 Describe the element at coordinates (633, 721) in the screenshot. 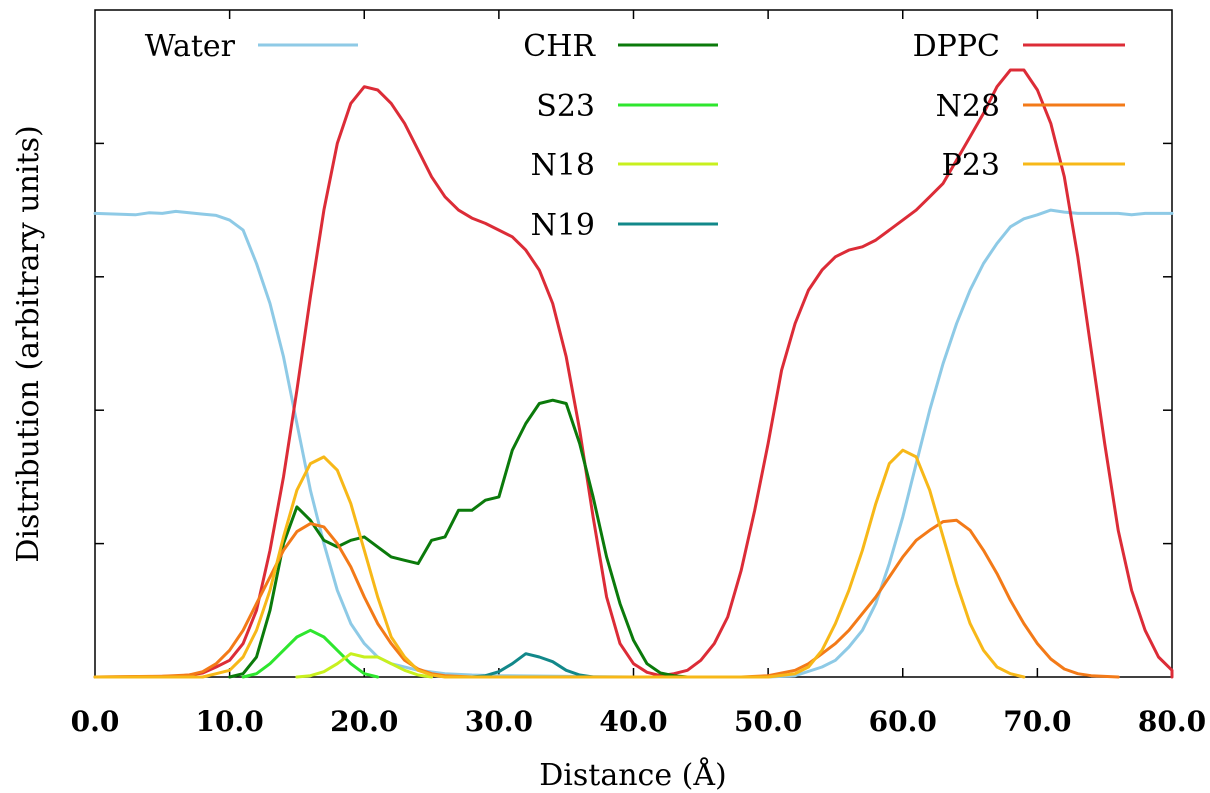

I see `x-tick-label-4: 40.0` at that location.